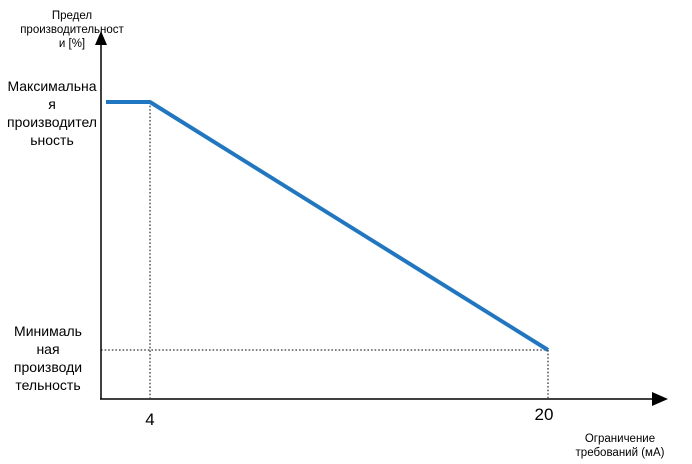 The width and height of the screenshot is (692, 464). Describe the element at coordinates (48, 331) in the screenshot. I see `ymin-line-0: Минималь` at that location.